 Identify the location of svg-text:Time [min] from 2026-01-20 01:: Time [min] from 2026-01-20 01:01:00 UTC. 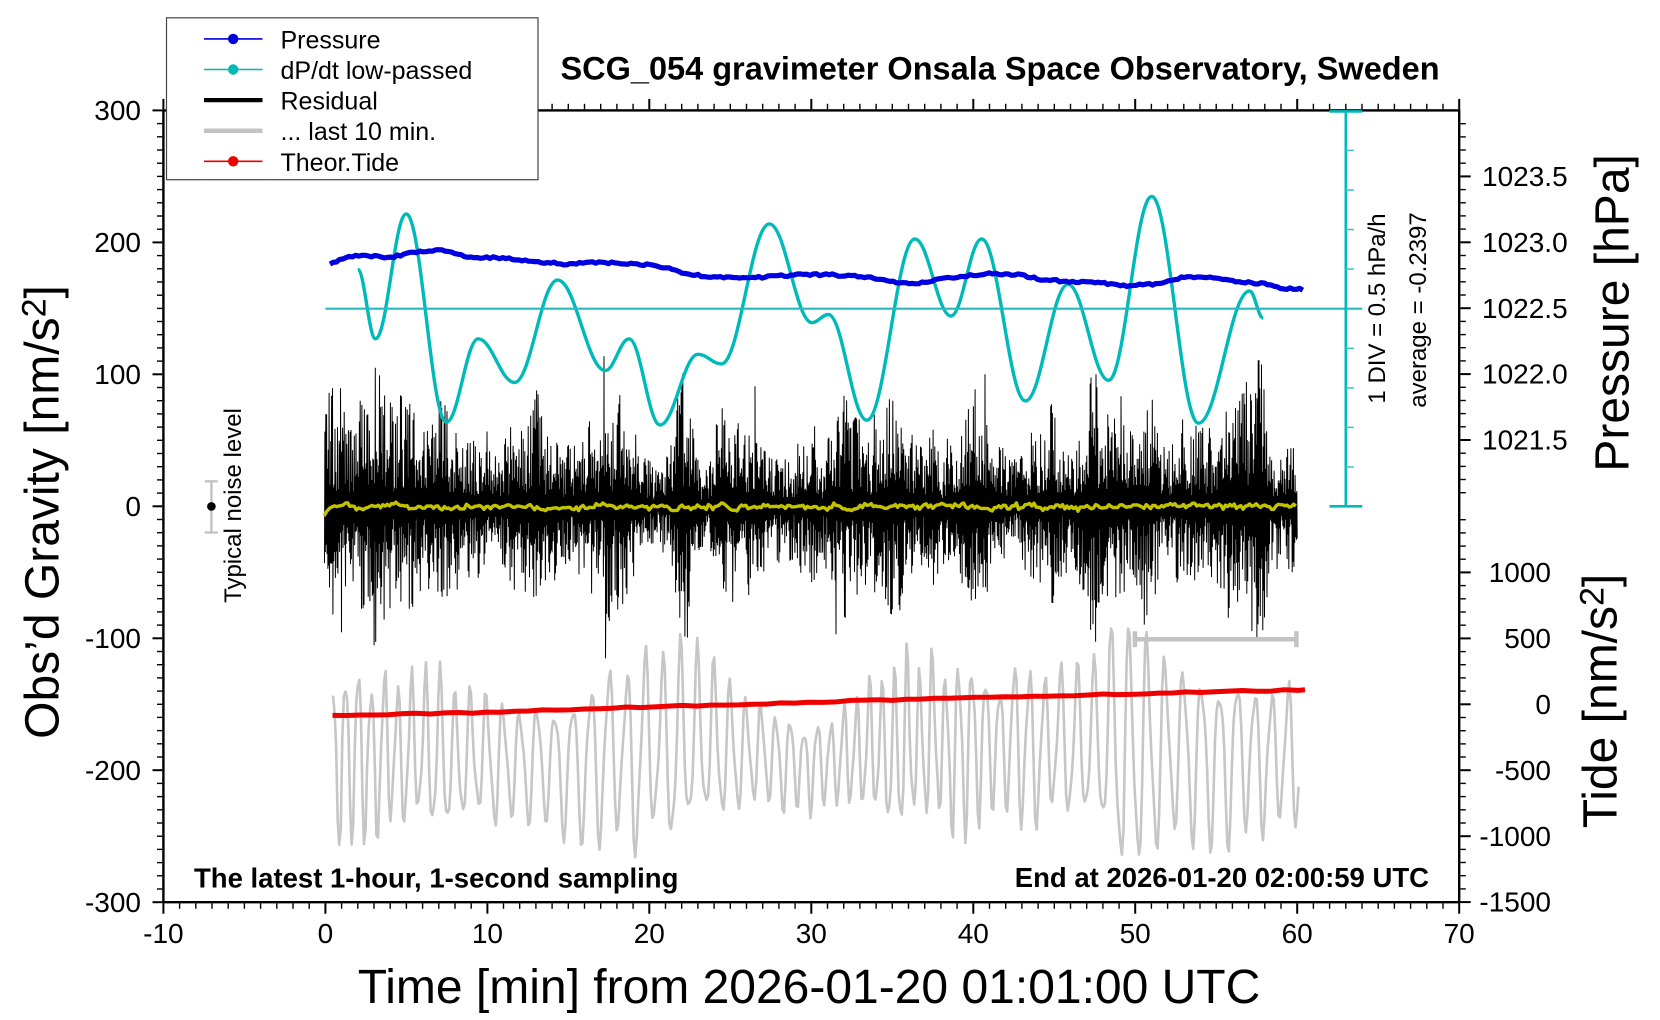
(809, 987).